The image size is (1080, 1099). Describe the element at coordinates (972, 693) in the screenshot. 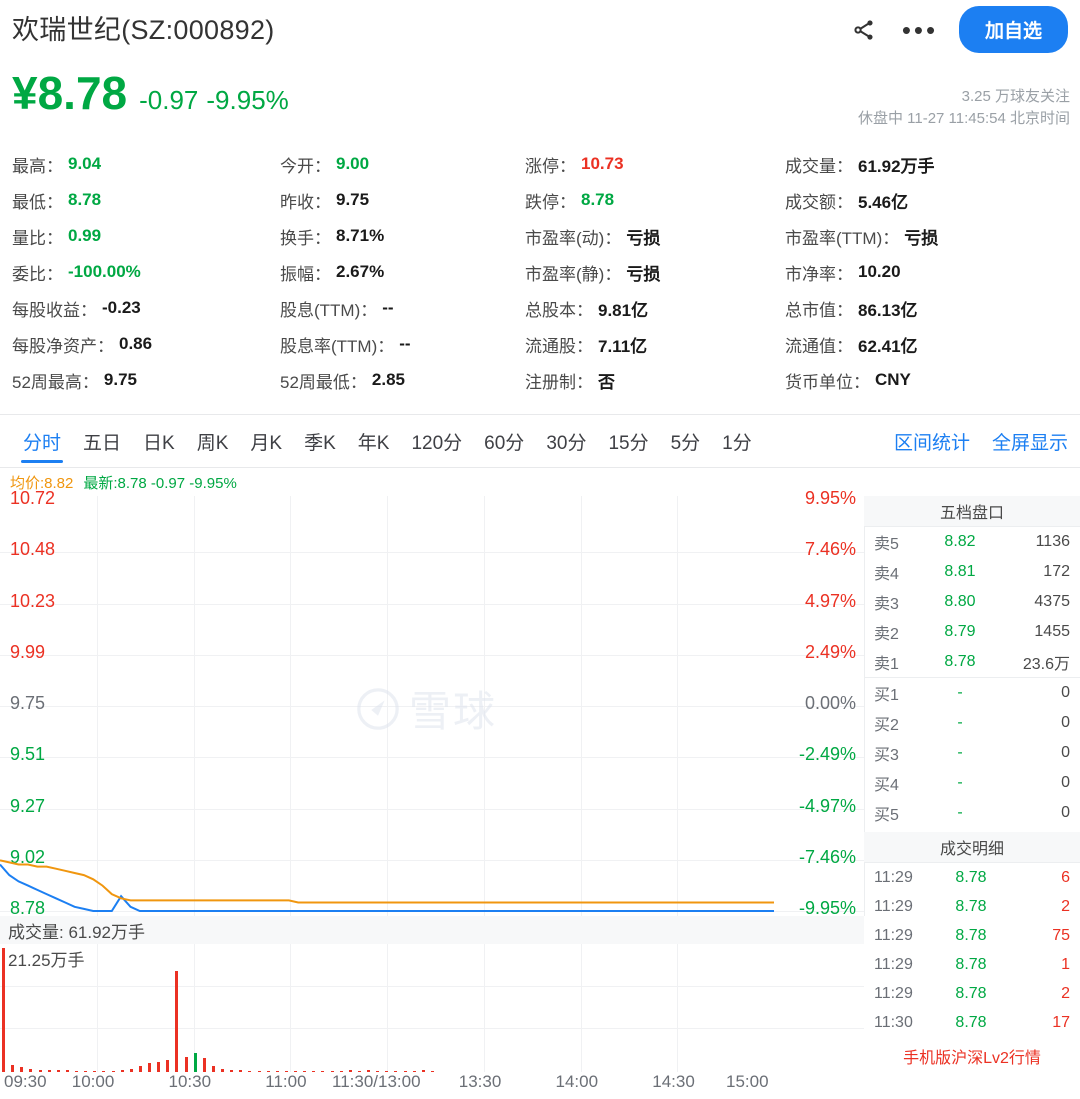

I see `order-book-row: 买1 - 0` at that location.